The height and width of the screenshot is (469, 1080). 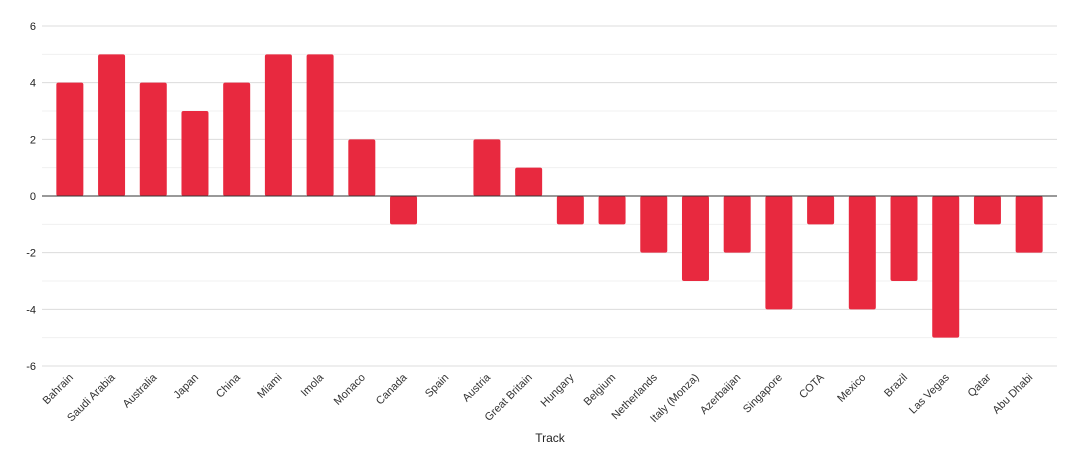 I want to click on x-tick-label: Hungary, so click(x=558, y=390).